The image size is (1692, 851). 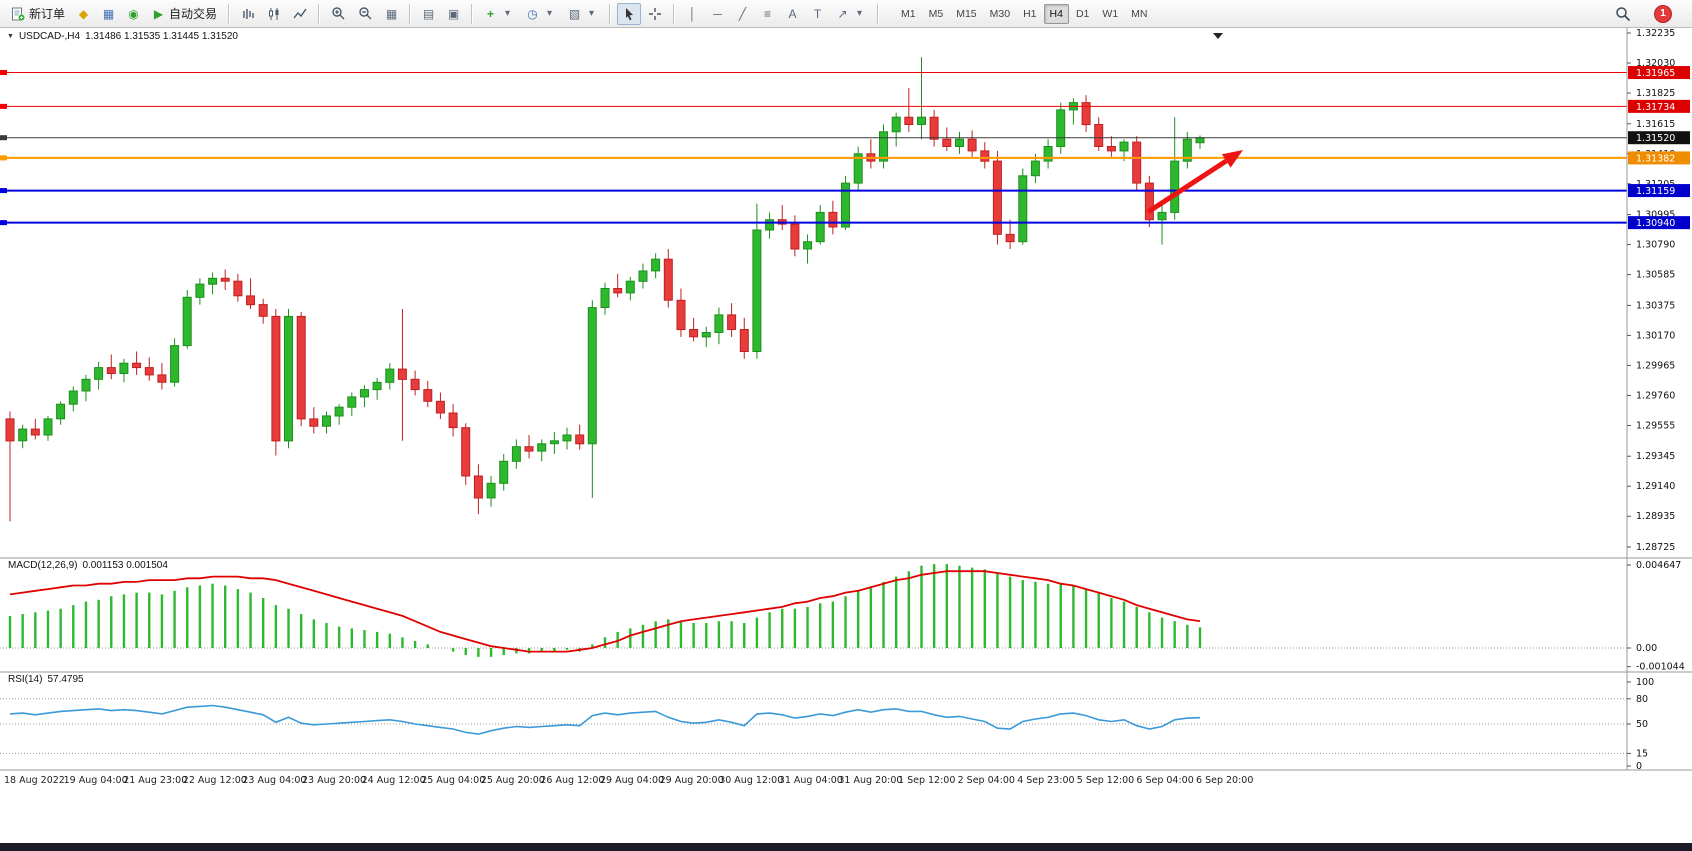 What do you see at coordinates (1105, 780) in the screenshot?
I see `svg-text: 5 Sep 12:00` at bounding box center [1105, 780].